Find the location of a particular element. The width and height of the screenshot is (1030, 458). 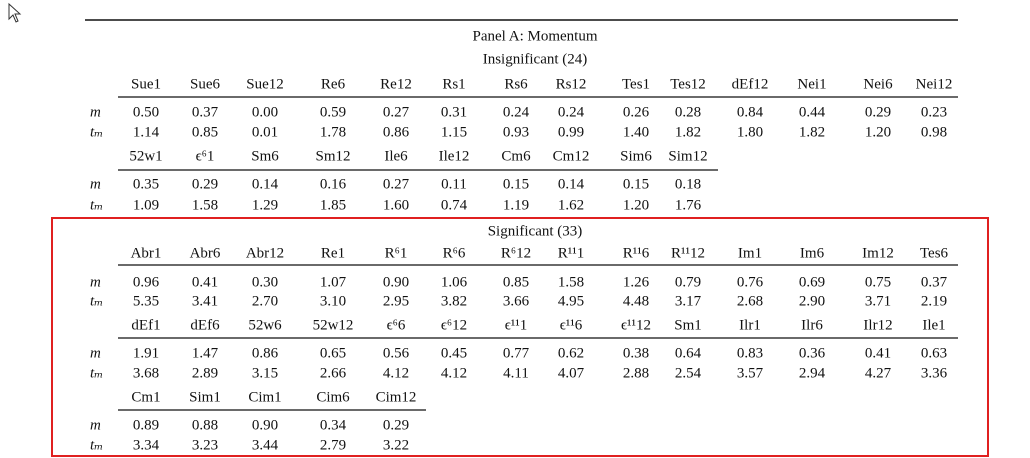

cell-value: 0.56 is located at coordinates (396, 353).